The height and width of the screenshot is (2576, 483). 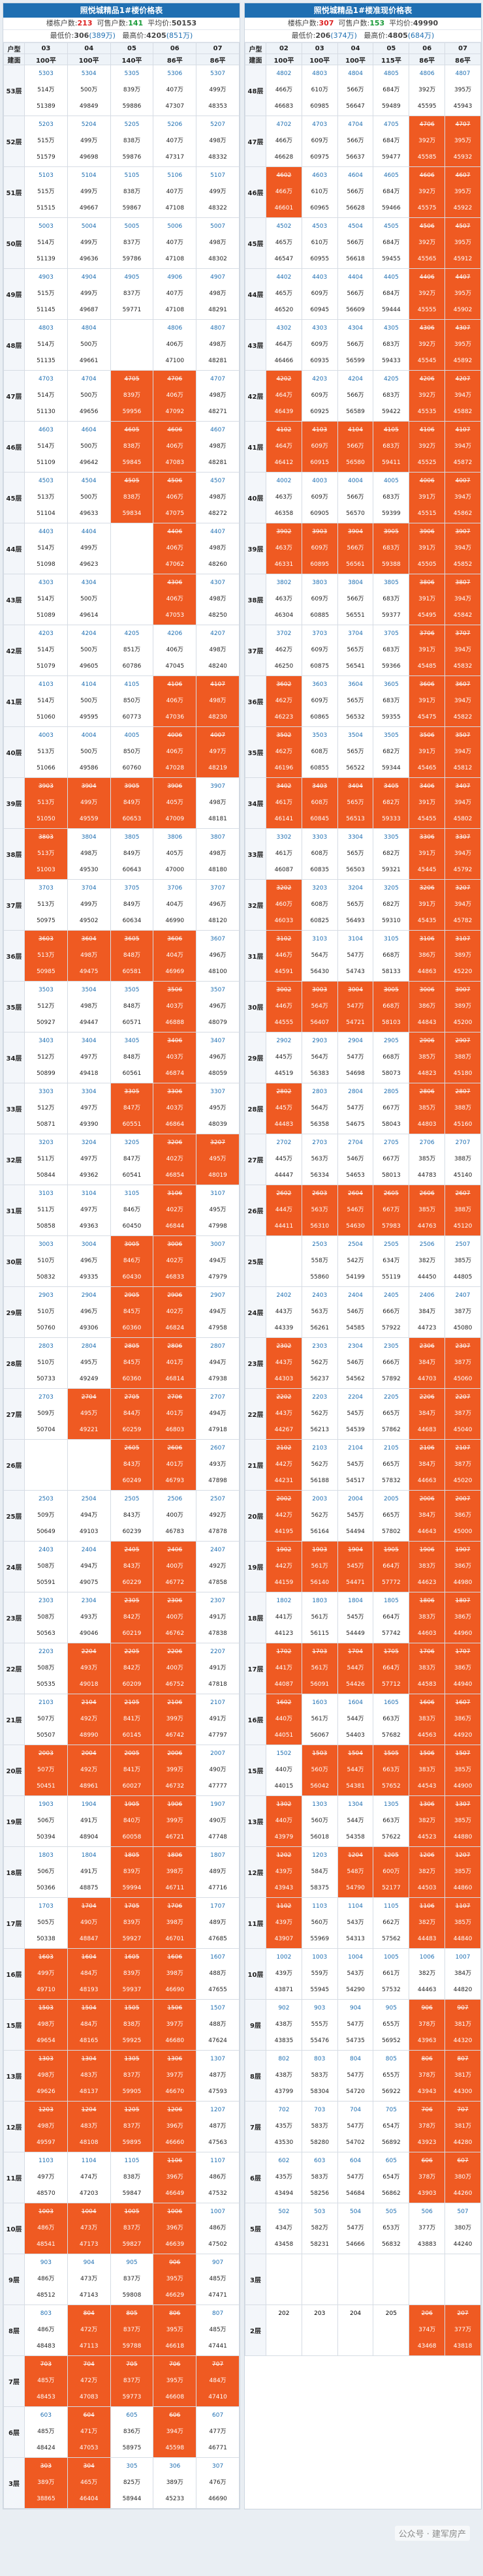 What do you see at coordinates (132, 1465) in the screenshot?
I see `unit-cell-sold: 2605 843万 60249` at bounding box center [132, 1465].